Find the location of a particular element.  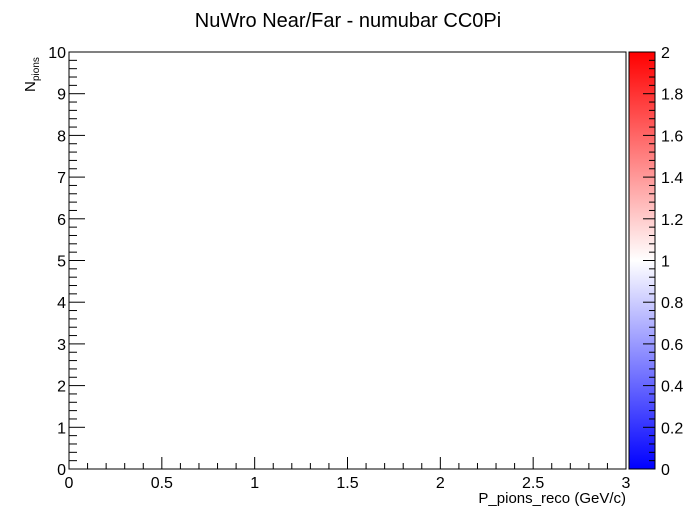

y-tick-label: 9 is located at coordinates (61, 95).